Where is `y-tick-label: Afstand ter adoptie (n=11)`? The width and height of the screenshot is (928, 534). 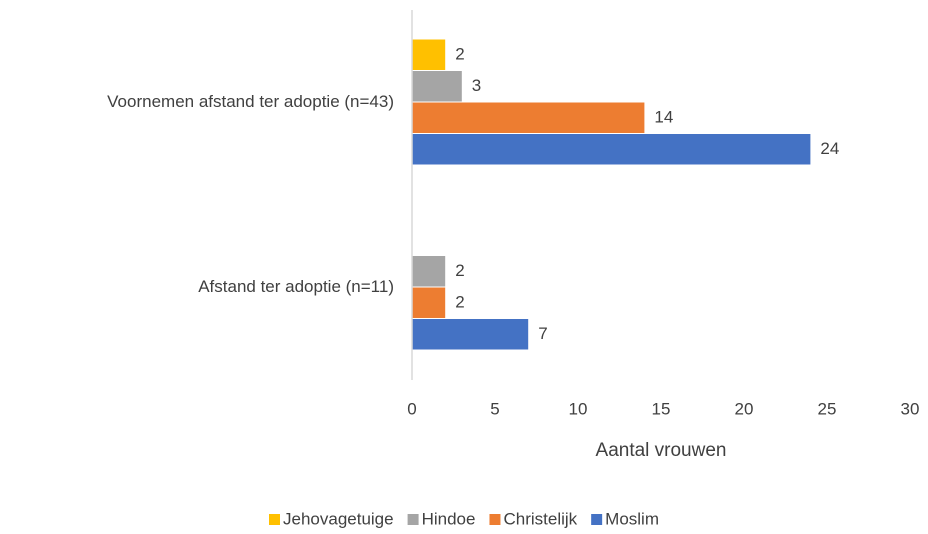 y-tick-label: Afstand ter adoptie (n=11) is located at coordinates (296, 286).